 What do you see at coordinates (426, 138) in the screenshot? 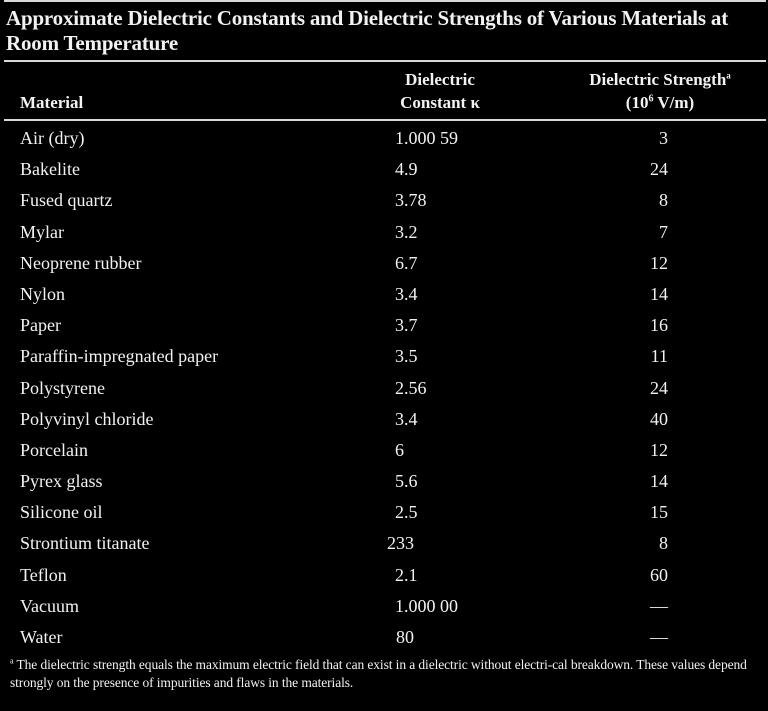
I see `cell-dielectric-constant: 1.000 59` at bounding box center [426, 138].